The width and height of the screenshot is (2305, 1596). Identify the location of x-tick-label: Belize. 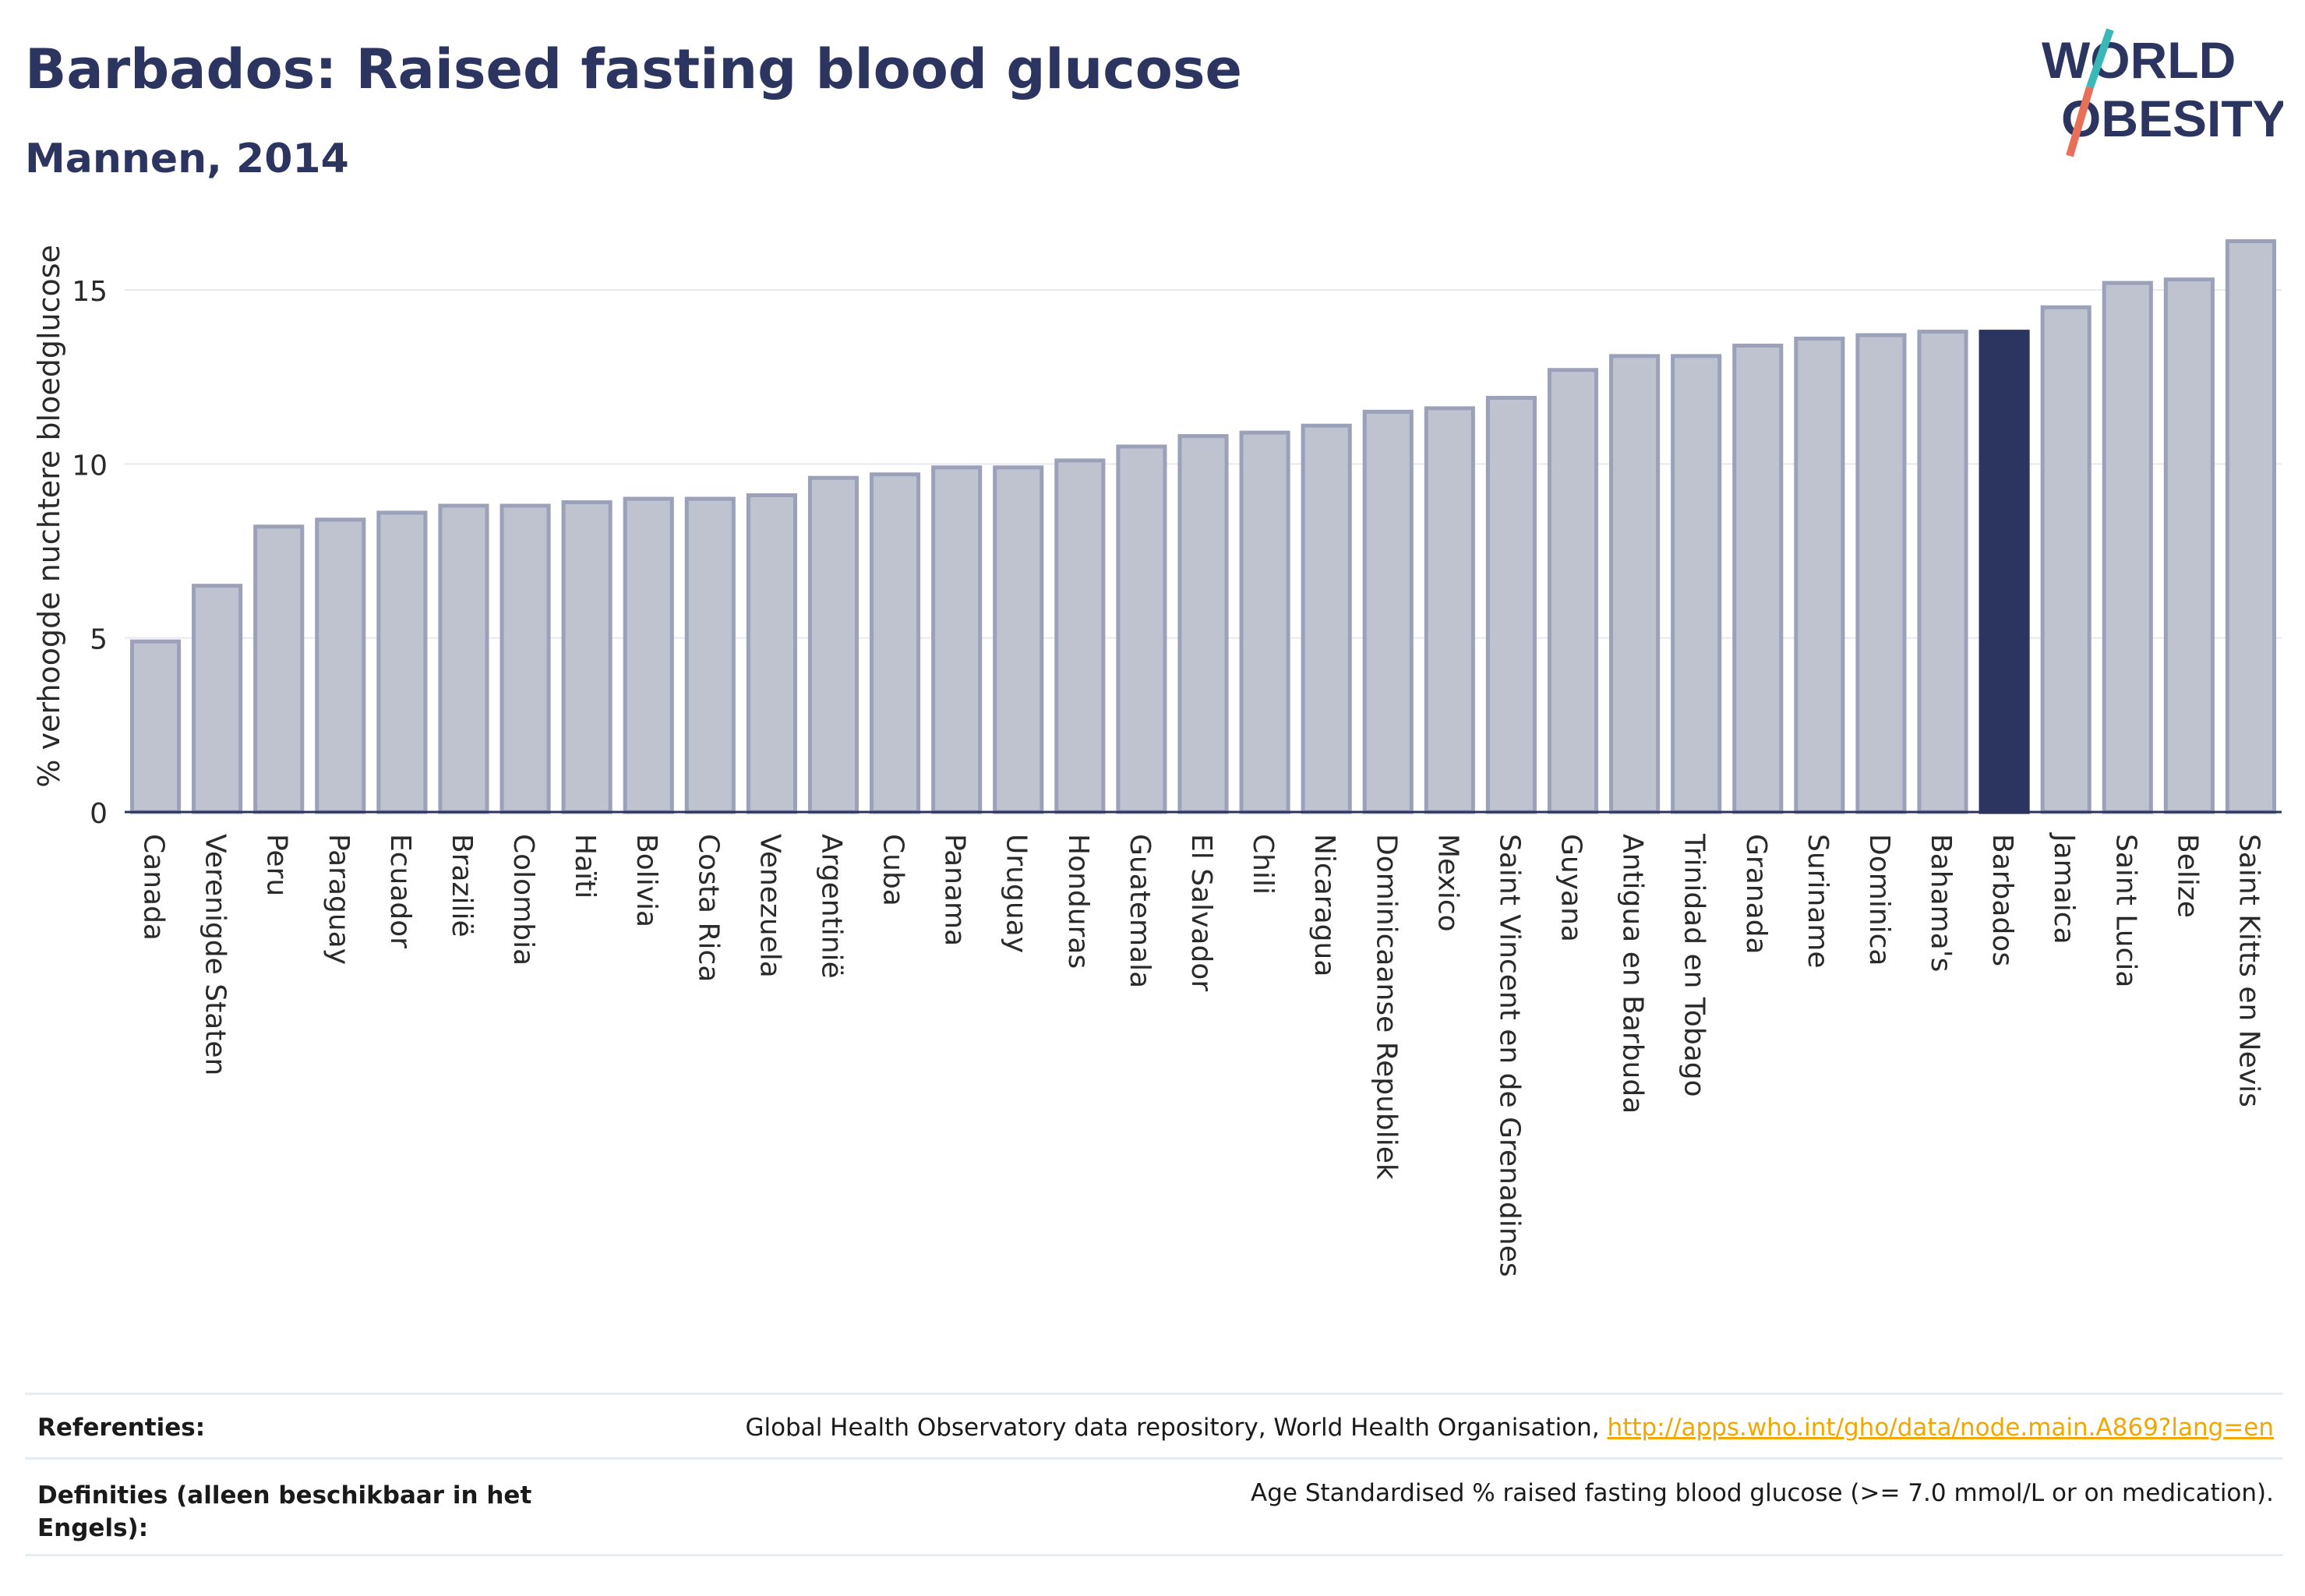
(2187, 876).